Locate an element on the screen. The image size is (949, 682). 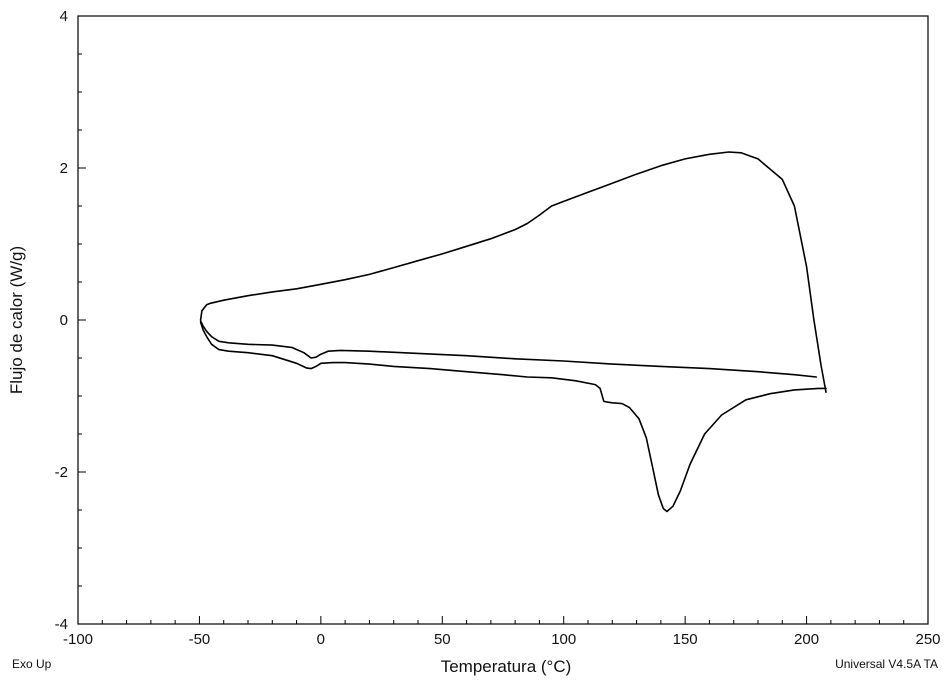
x-tick-label: -50 is located at coordinates (200, 639).